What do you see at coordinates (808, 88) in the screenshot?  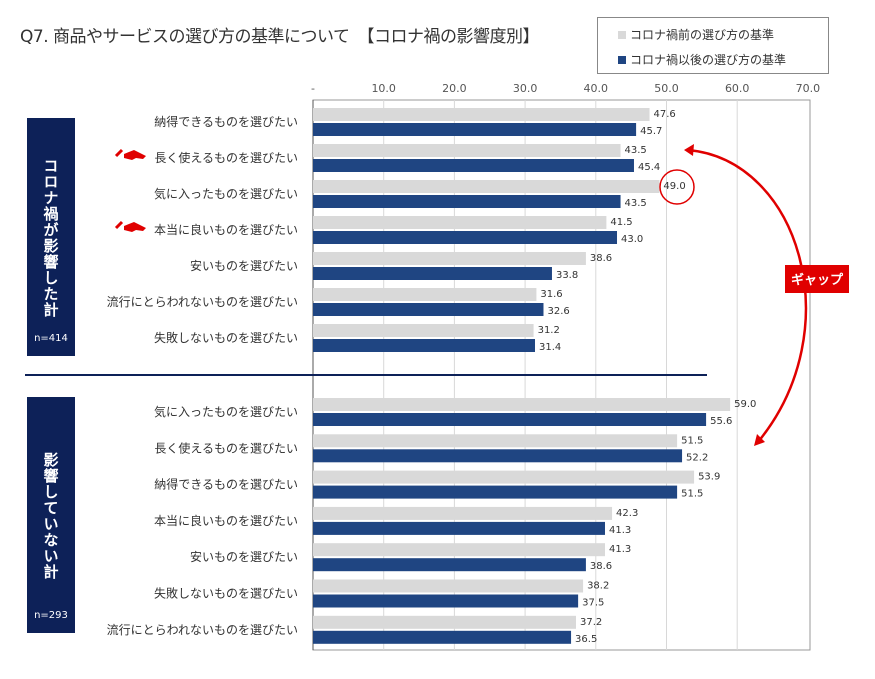 I see `x-tick-label: 70.0` at bounding box center [808, 88].